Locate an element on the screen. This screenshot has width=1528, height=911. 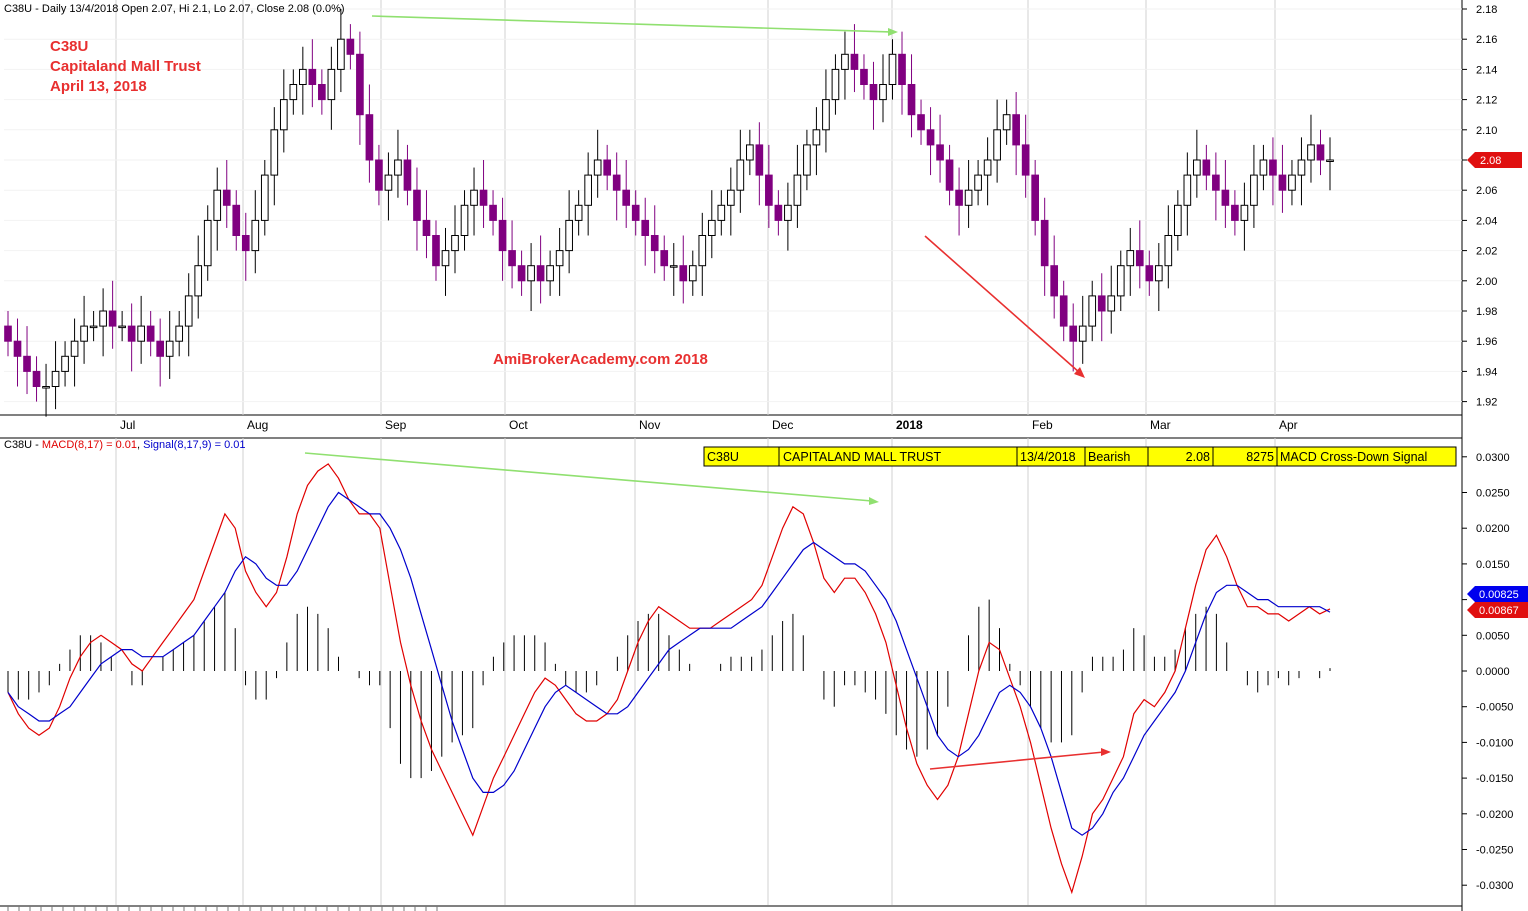
annotation-ticker: C38U is located at coordinates (69, 46).